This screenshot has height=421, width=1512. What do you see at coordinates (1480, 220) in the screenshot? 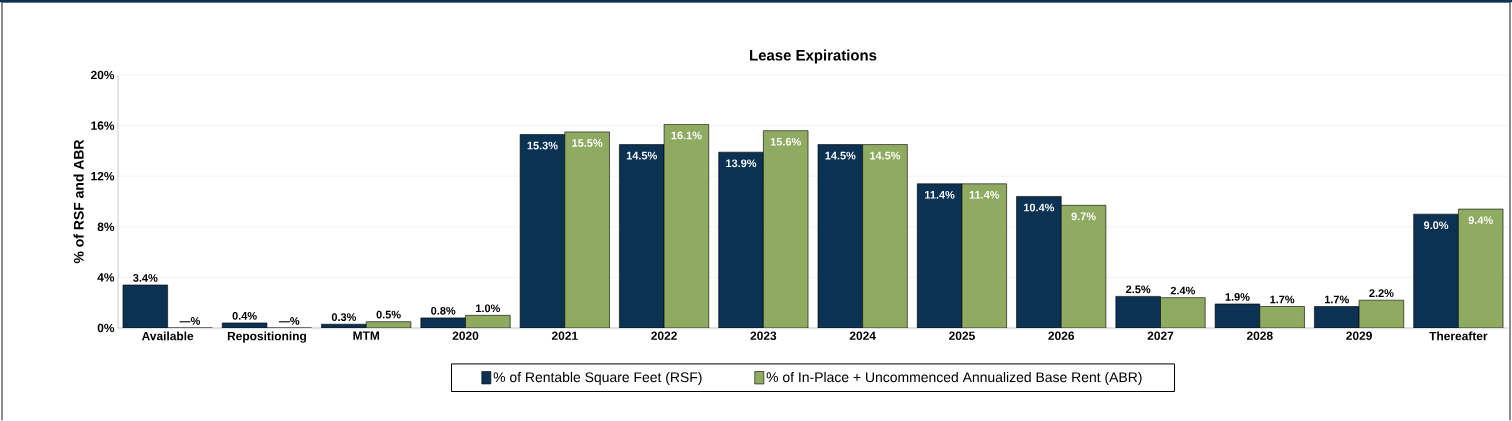
I see `data-label: 9.4%` at bounding box center [1480, 220].